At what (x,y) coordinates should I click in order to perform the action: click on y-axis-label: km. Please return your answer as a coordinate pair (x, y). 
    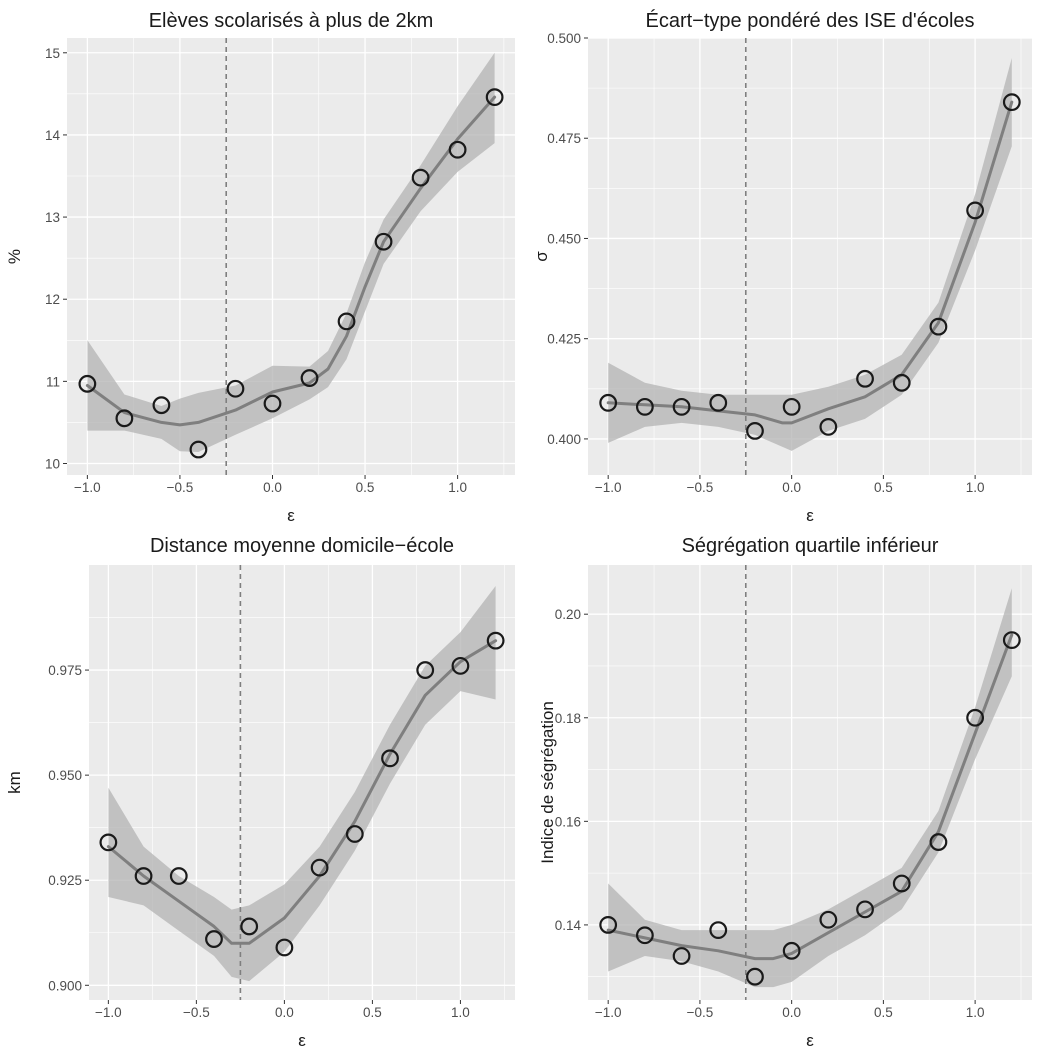
    Looking at the image, I should click on (14, 782).